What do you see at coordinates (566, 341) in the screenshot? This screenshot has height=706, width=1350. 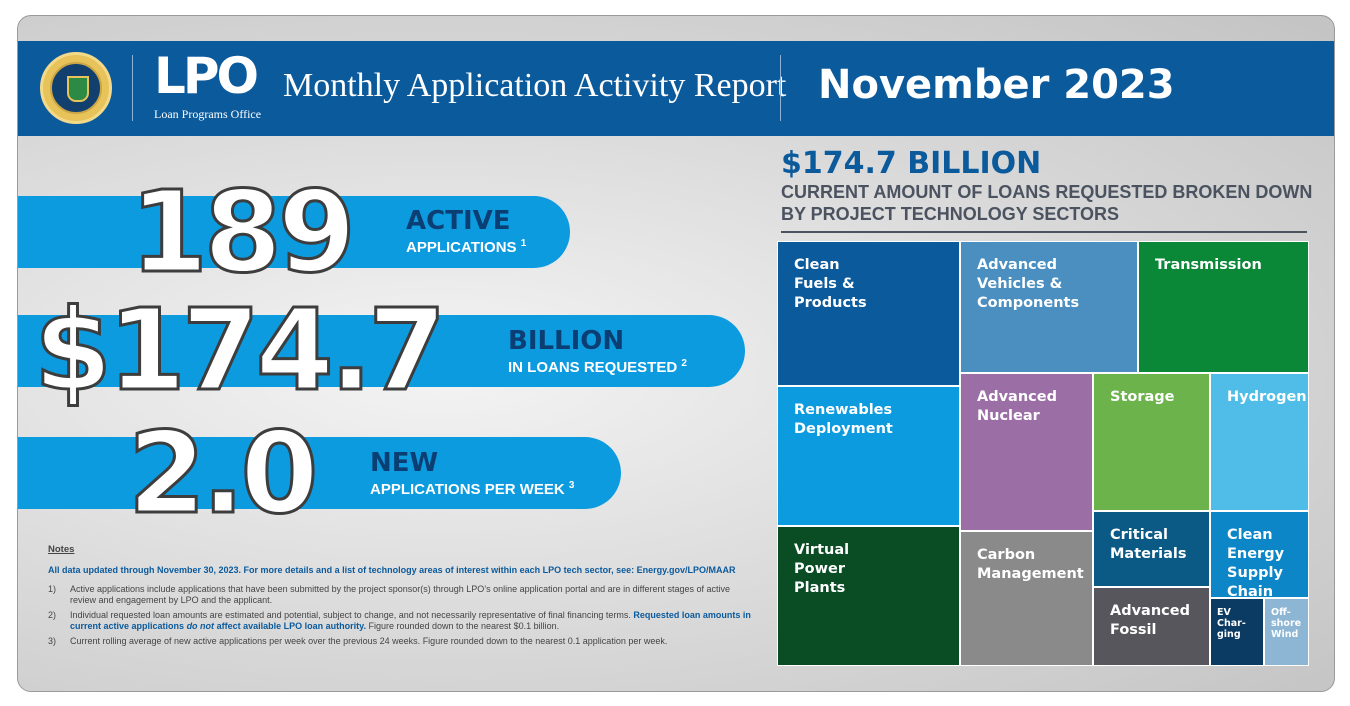 I see `stat-billion-label: BILLION` at bounding box center [566, 341].